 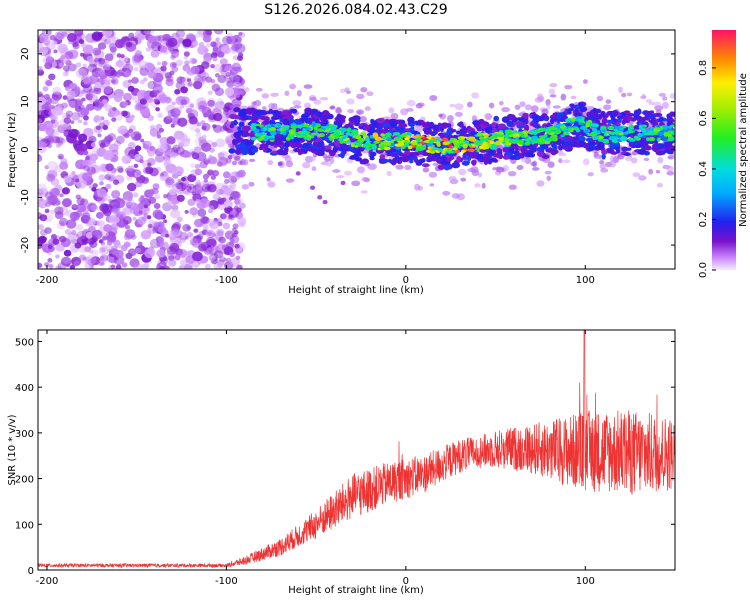 I want to click on spectrogram-y-tick-label: -20, so click(x=25, y=245).